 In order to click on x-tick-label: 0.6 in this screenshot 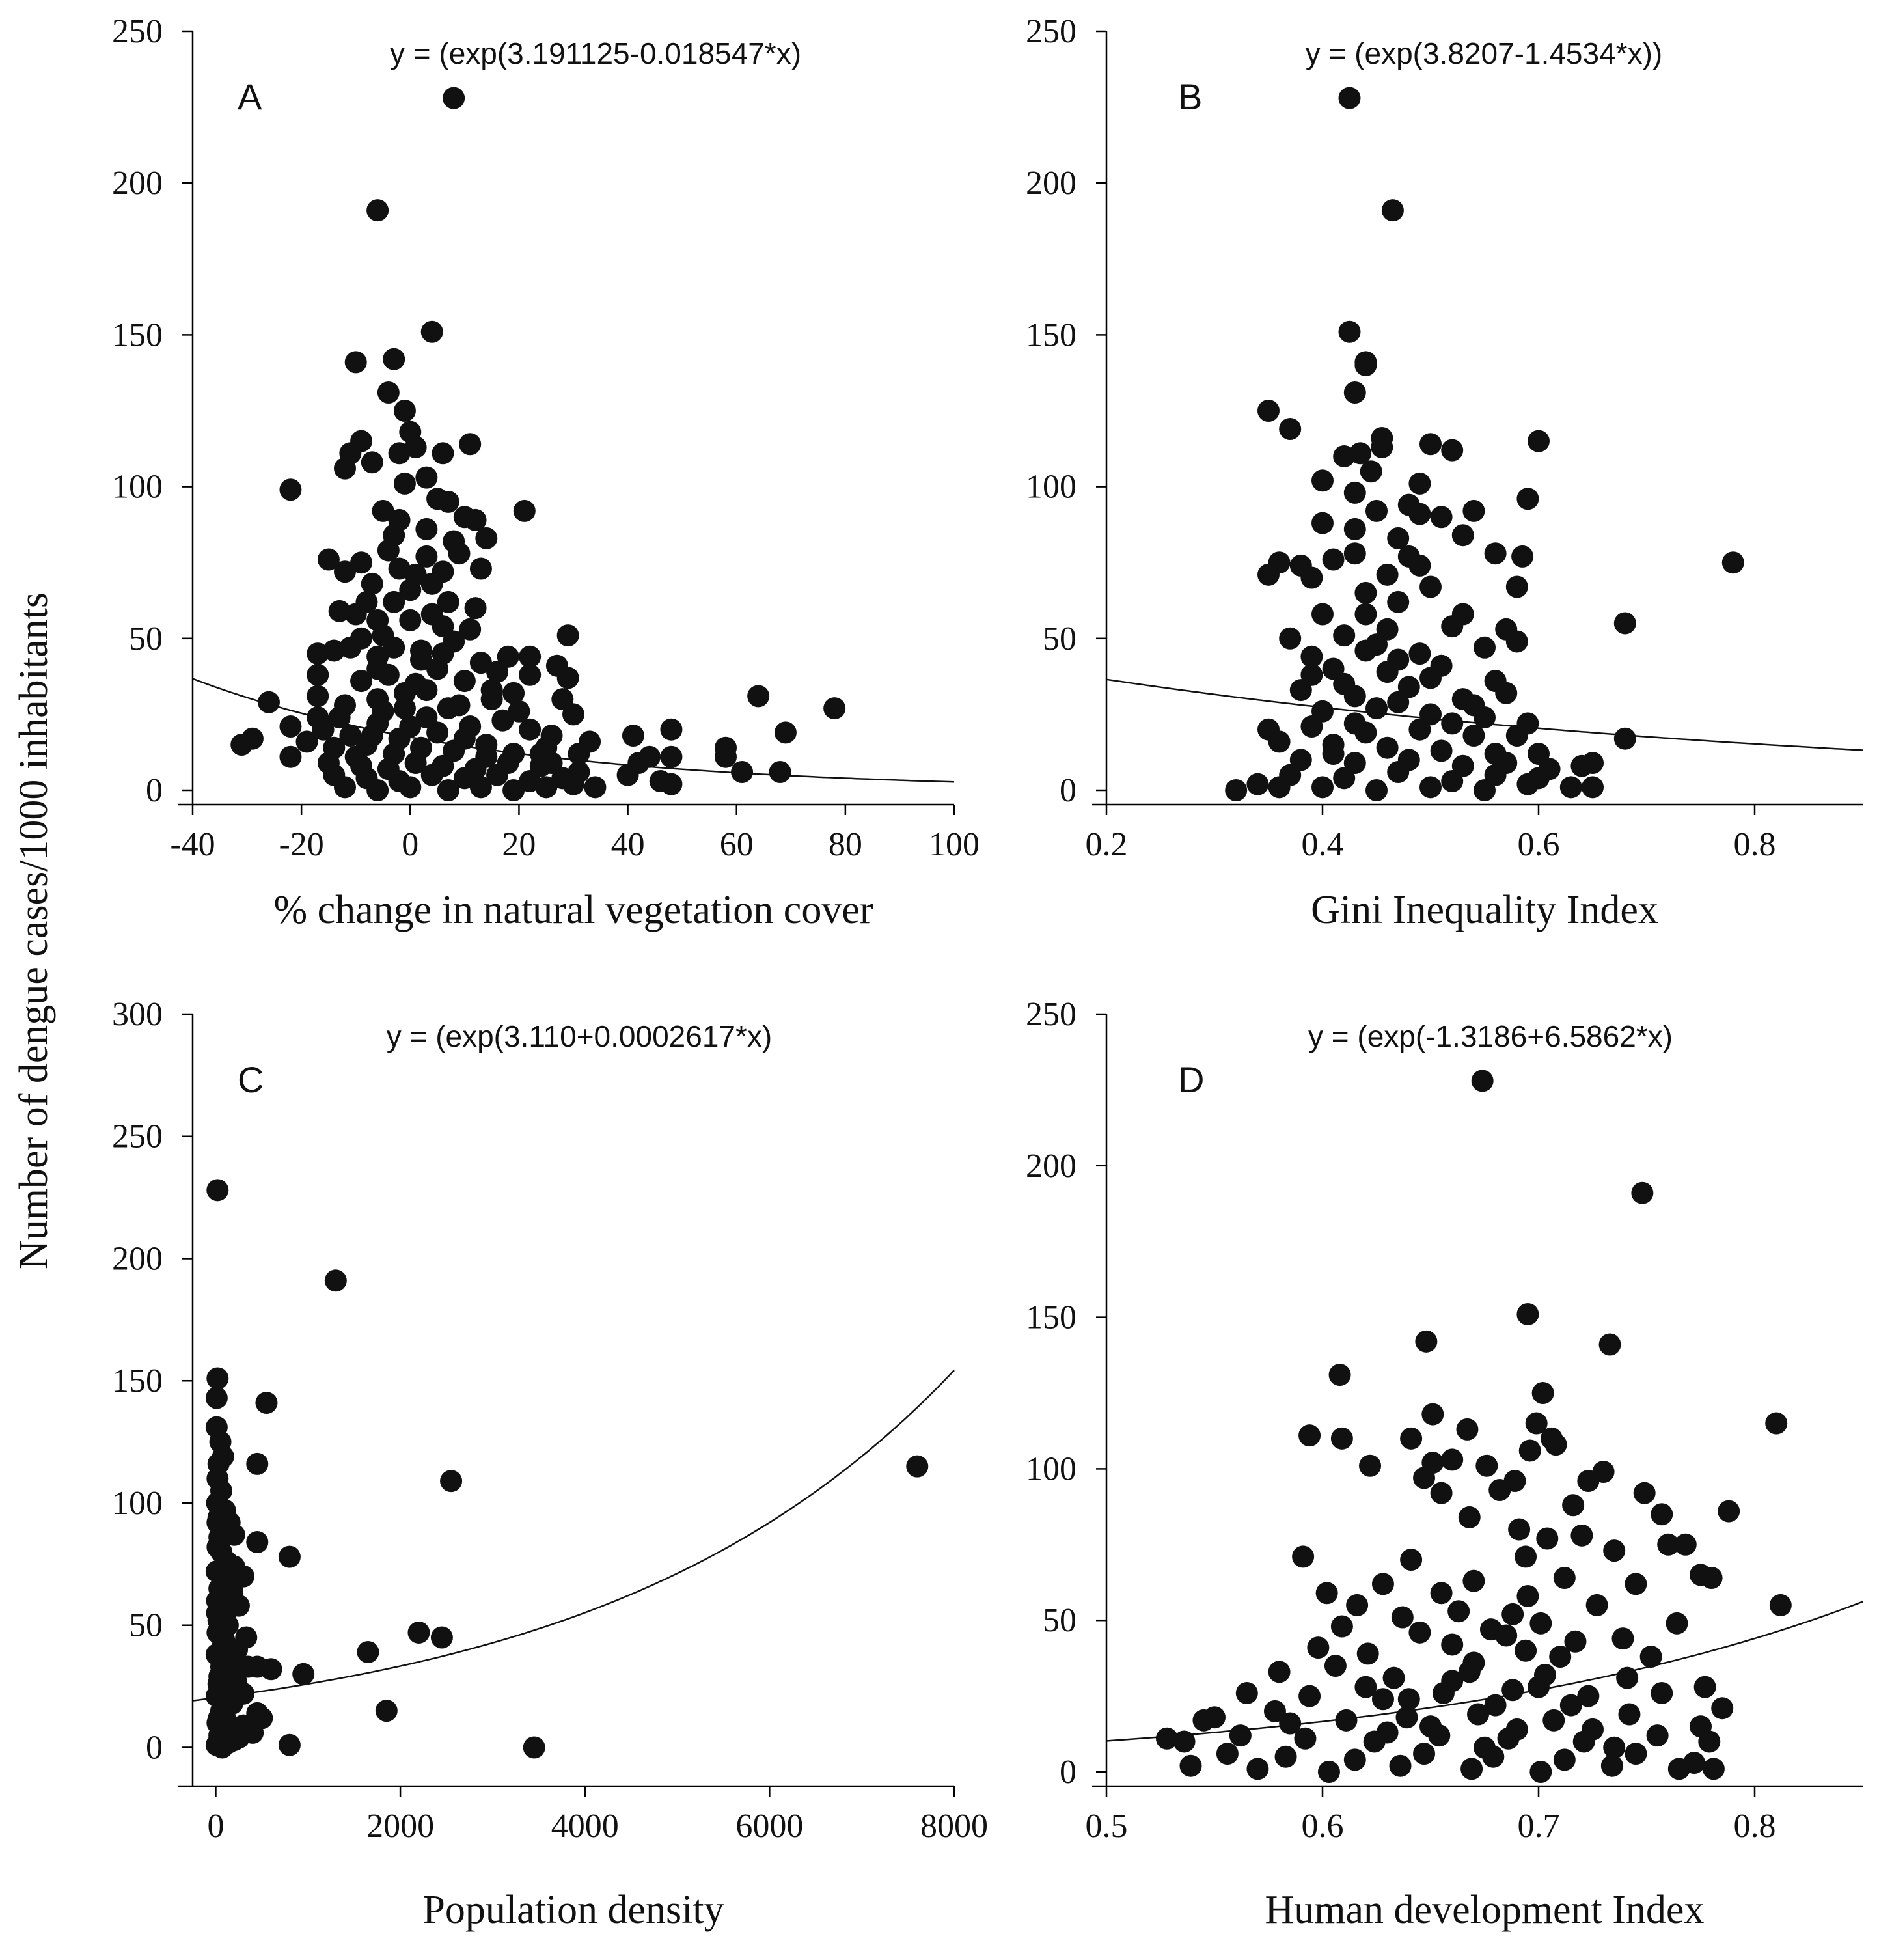, I will do `click(1323, 1826)`.